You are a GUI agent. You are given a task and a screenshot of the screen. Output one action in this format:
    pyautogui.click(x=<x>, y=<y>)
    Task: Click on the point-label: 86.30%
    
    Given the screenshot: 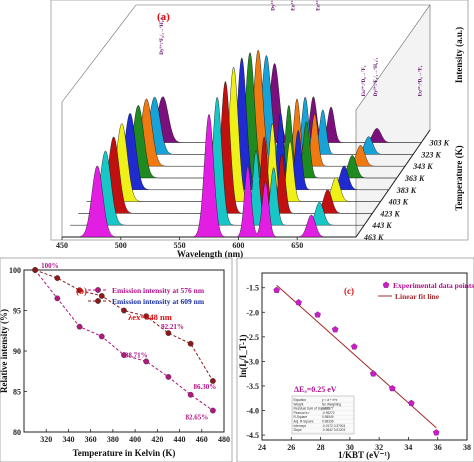 What is the action you would take?
    pyautogui.click(x=205, y=387)
    